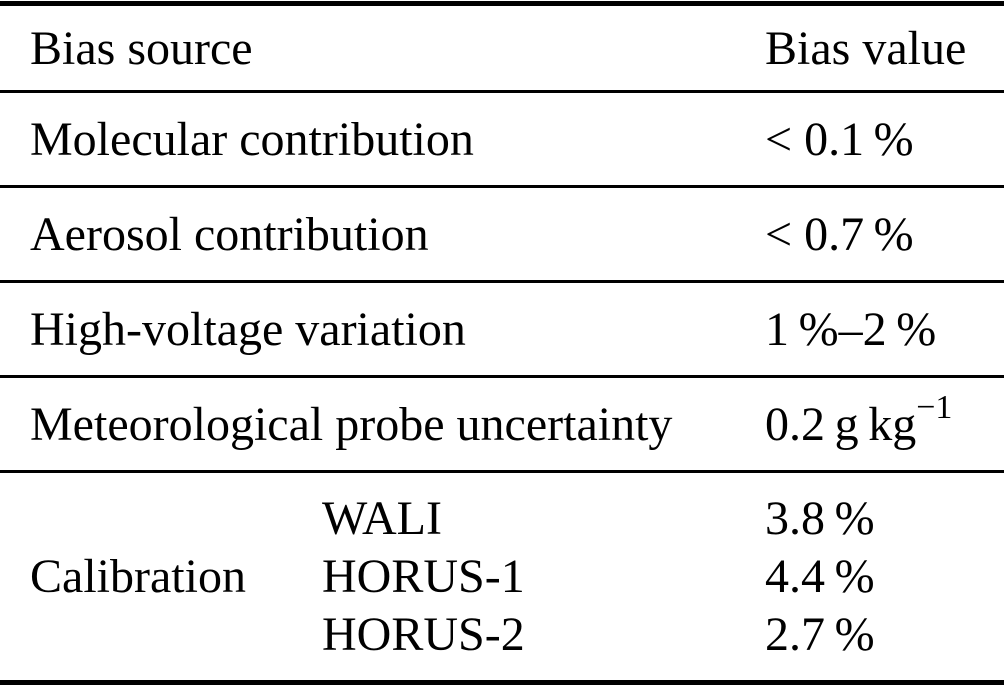  Describe the element at coordinates (502, 49) in the screenshot. I see `table-header-row: Bias source Bias value` at that location.